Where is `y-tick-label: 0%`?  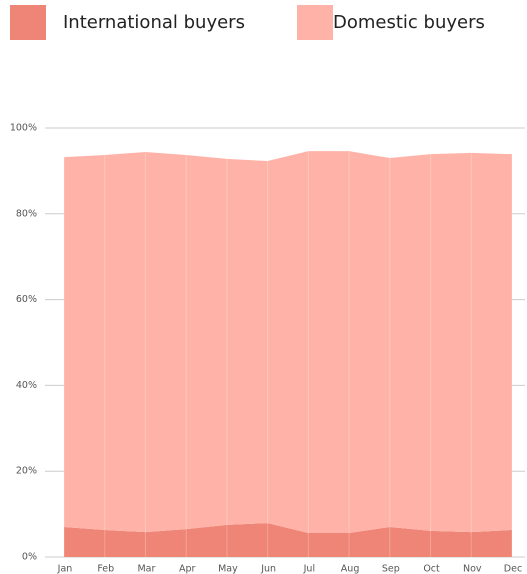
y-tick-label: 0% is located at coordinates (29, 557).